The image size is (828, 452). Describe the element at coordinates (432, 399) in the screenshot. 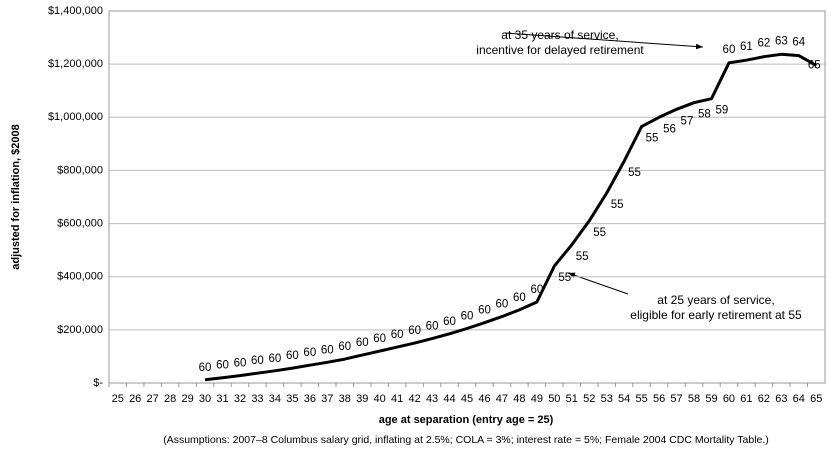

I see `x-tick-label: 43` at that location.